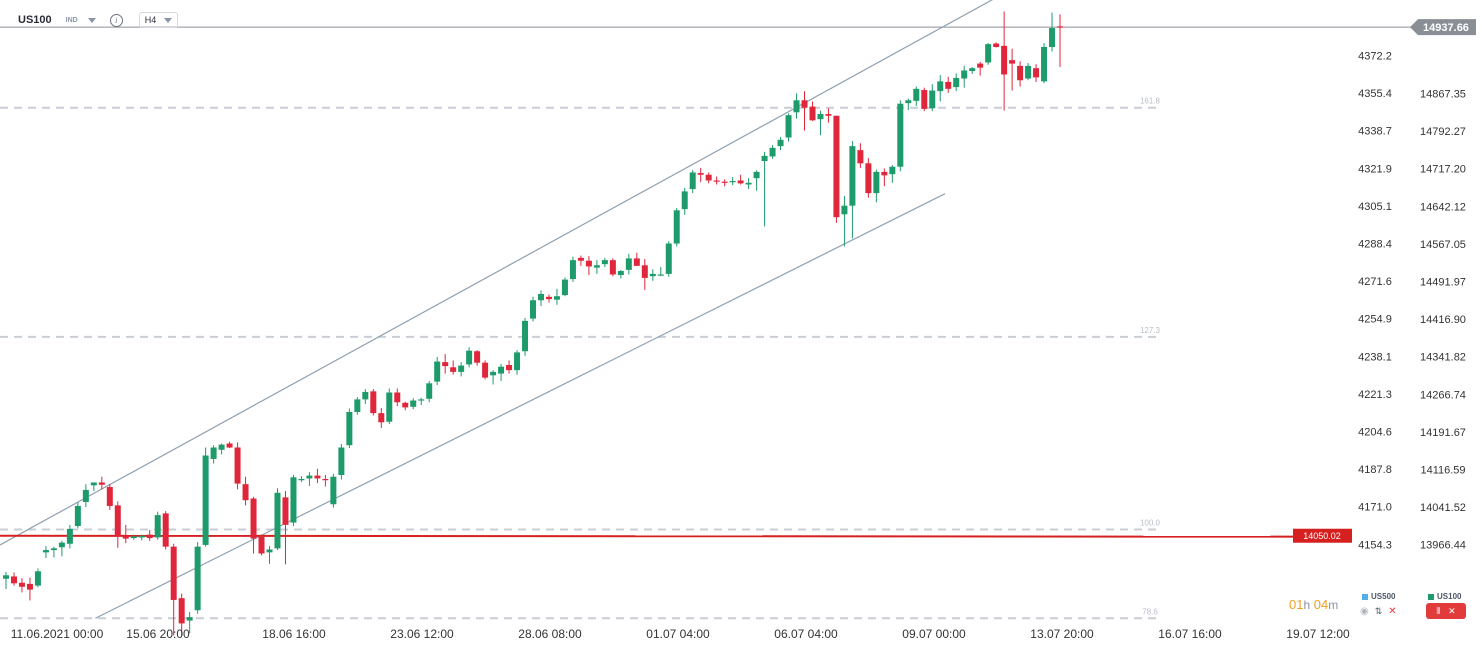 The width and height of the screenshot is (1482, 655). I want to click on legend-item-us500: US500, so click(1378, 596).